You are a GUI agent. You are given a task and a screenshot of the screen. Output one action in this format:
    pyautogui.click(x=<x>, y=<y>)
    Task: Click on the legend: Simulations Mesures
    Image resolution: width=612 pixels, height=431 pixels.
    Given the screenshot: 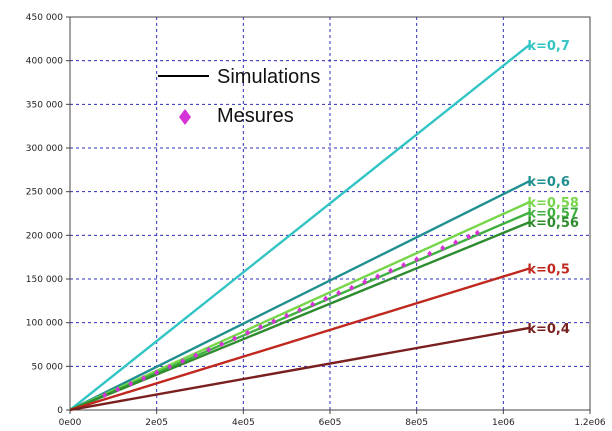 What is the action you would take?
    pyautogui.click(x=239, y=96)
    